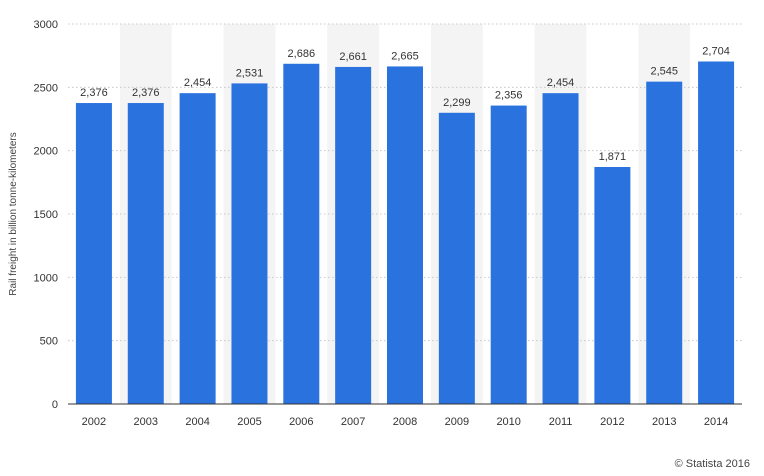 Image resolution: width=764 pixels, height=476 pixels. Describe the element at coordinates (13, 213) in the screenshot. I see `y-axis-title: Rail freight in billion tonne-kilometers` at that location.